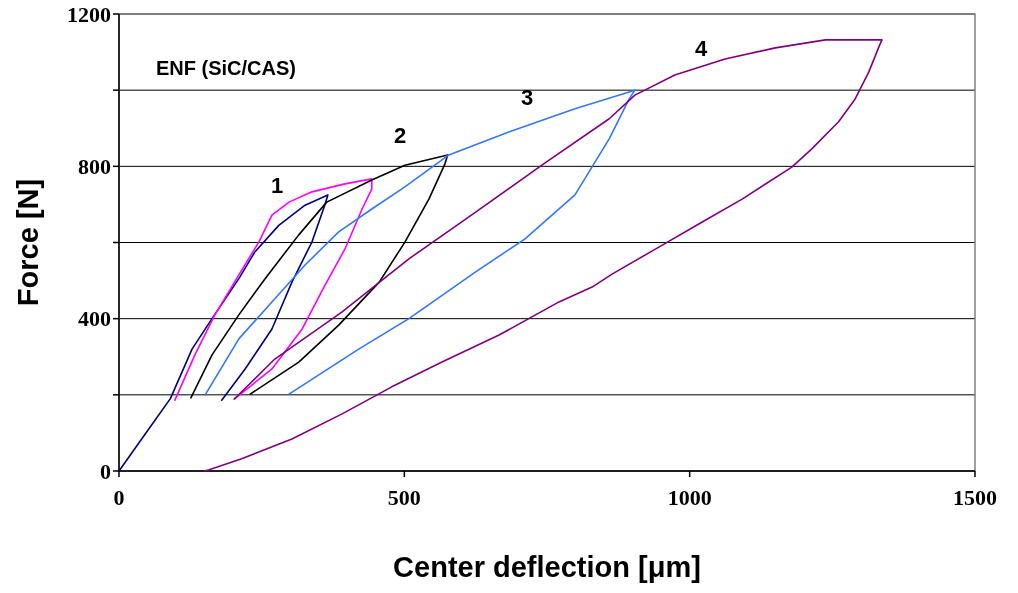 Image resolution: width=1018 pixels, height=593 pixels. I want to click on y-tick-label: 0, so click(105, 471).